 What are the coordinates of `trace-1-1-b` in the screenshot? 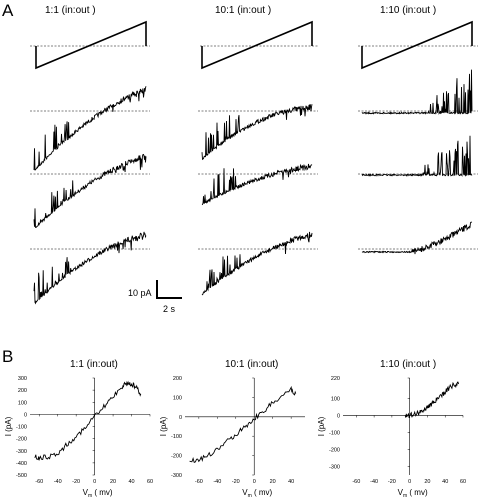 It's located at (90, 190).